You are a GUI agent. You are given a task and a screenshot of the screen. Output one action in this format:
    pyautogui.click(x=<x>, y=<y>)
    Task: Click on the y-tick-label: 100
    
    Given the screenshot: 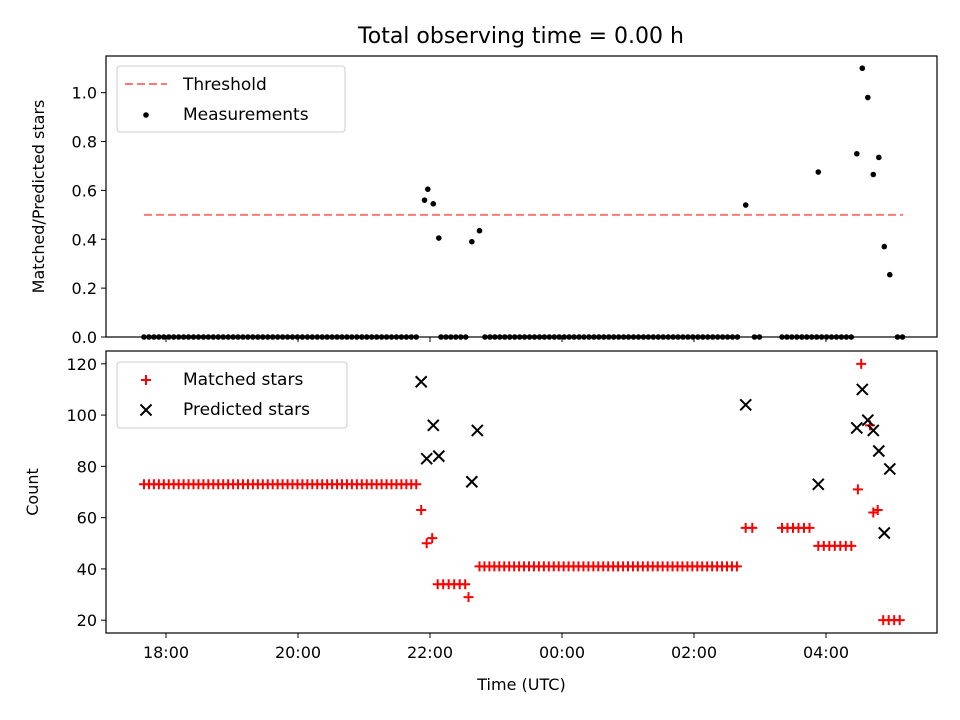 What is the action you would take?
    pyautogui.click(x=81, y=415)
    